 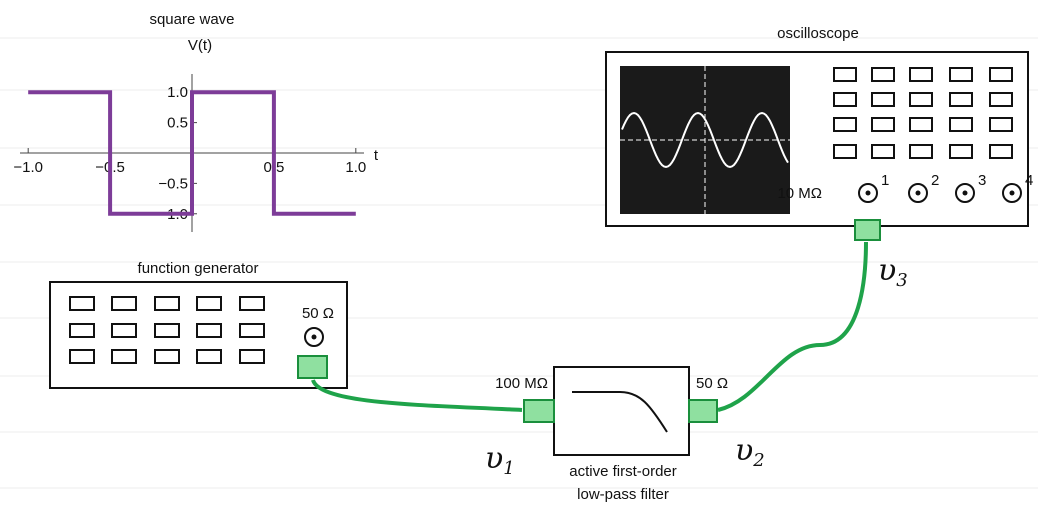 I want to click on x-tick-label: 1.0, so click(x=355, y=167).